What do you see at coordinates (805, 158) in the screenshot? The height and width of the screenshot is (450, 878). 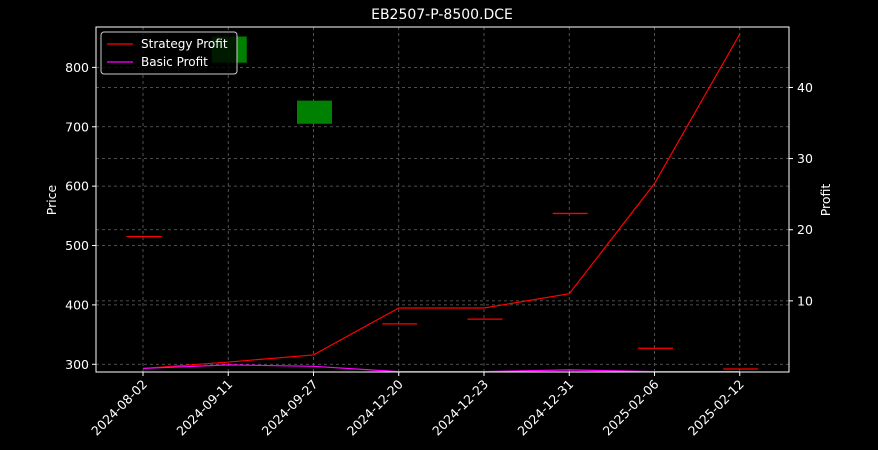 I see `profit-tick-label: 30` at bounding box center [805, 158].